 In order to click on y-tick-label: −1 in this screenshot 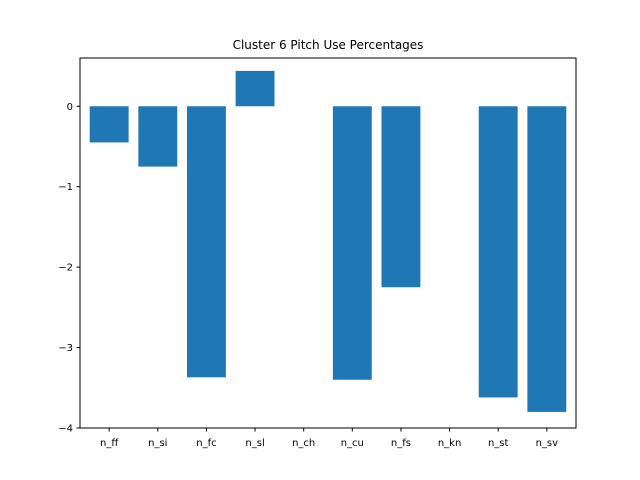, I will do `click(65, 187)`.